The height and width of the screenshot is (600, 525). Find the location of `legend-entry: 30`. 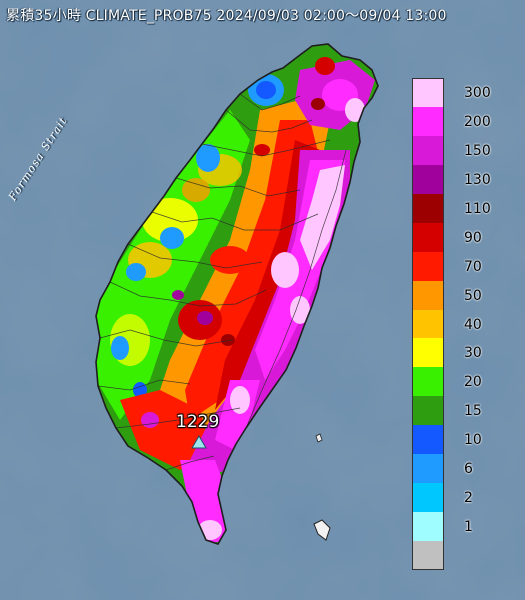

legend-entry: 30 is located at coordinates (458, 353).